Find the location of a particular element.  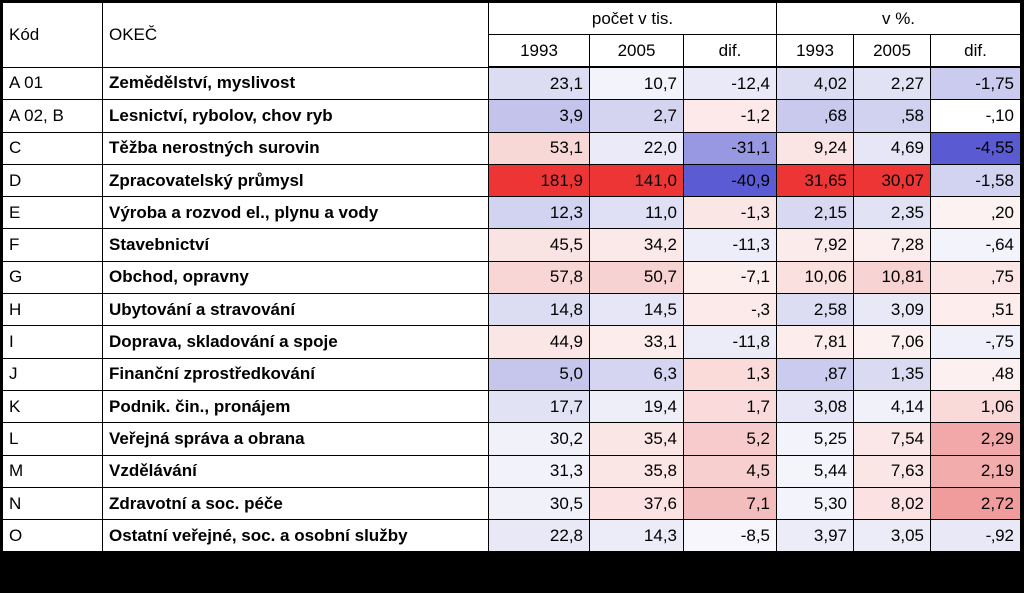

cell-count-1993: 45,5 is located at coordinates (539, 245).